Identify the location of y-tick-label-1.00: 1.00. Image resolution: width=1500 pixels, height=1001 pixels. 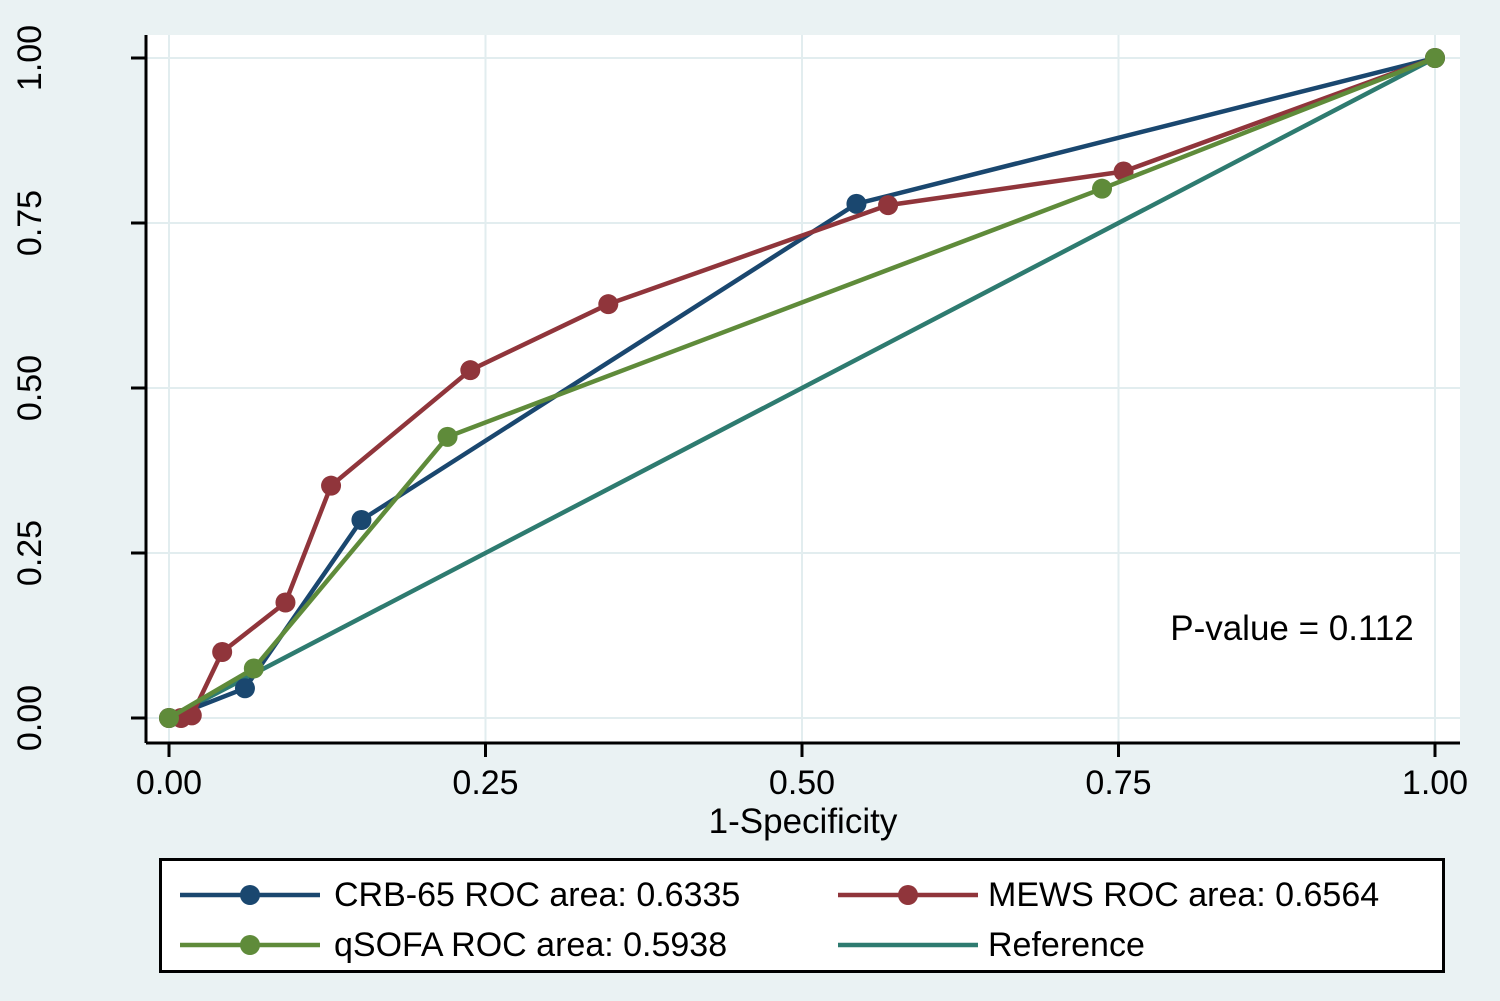
(30, 58).